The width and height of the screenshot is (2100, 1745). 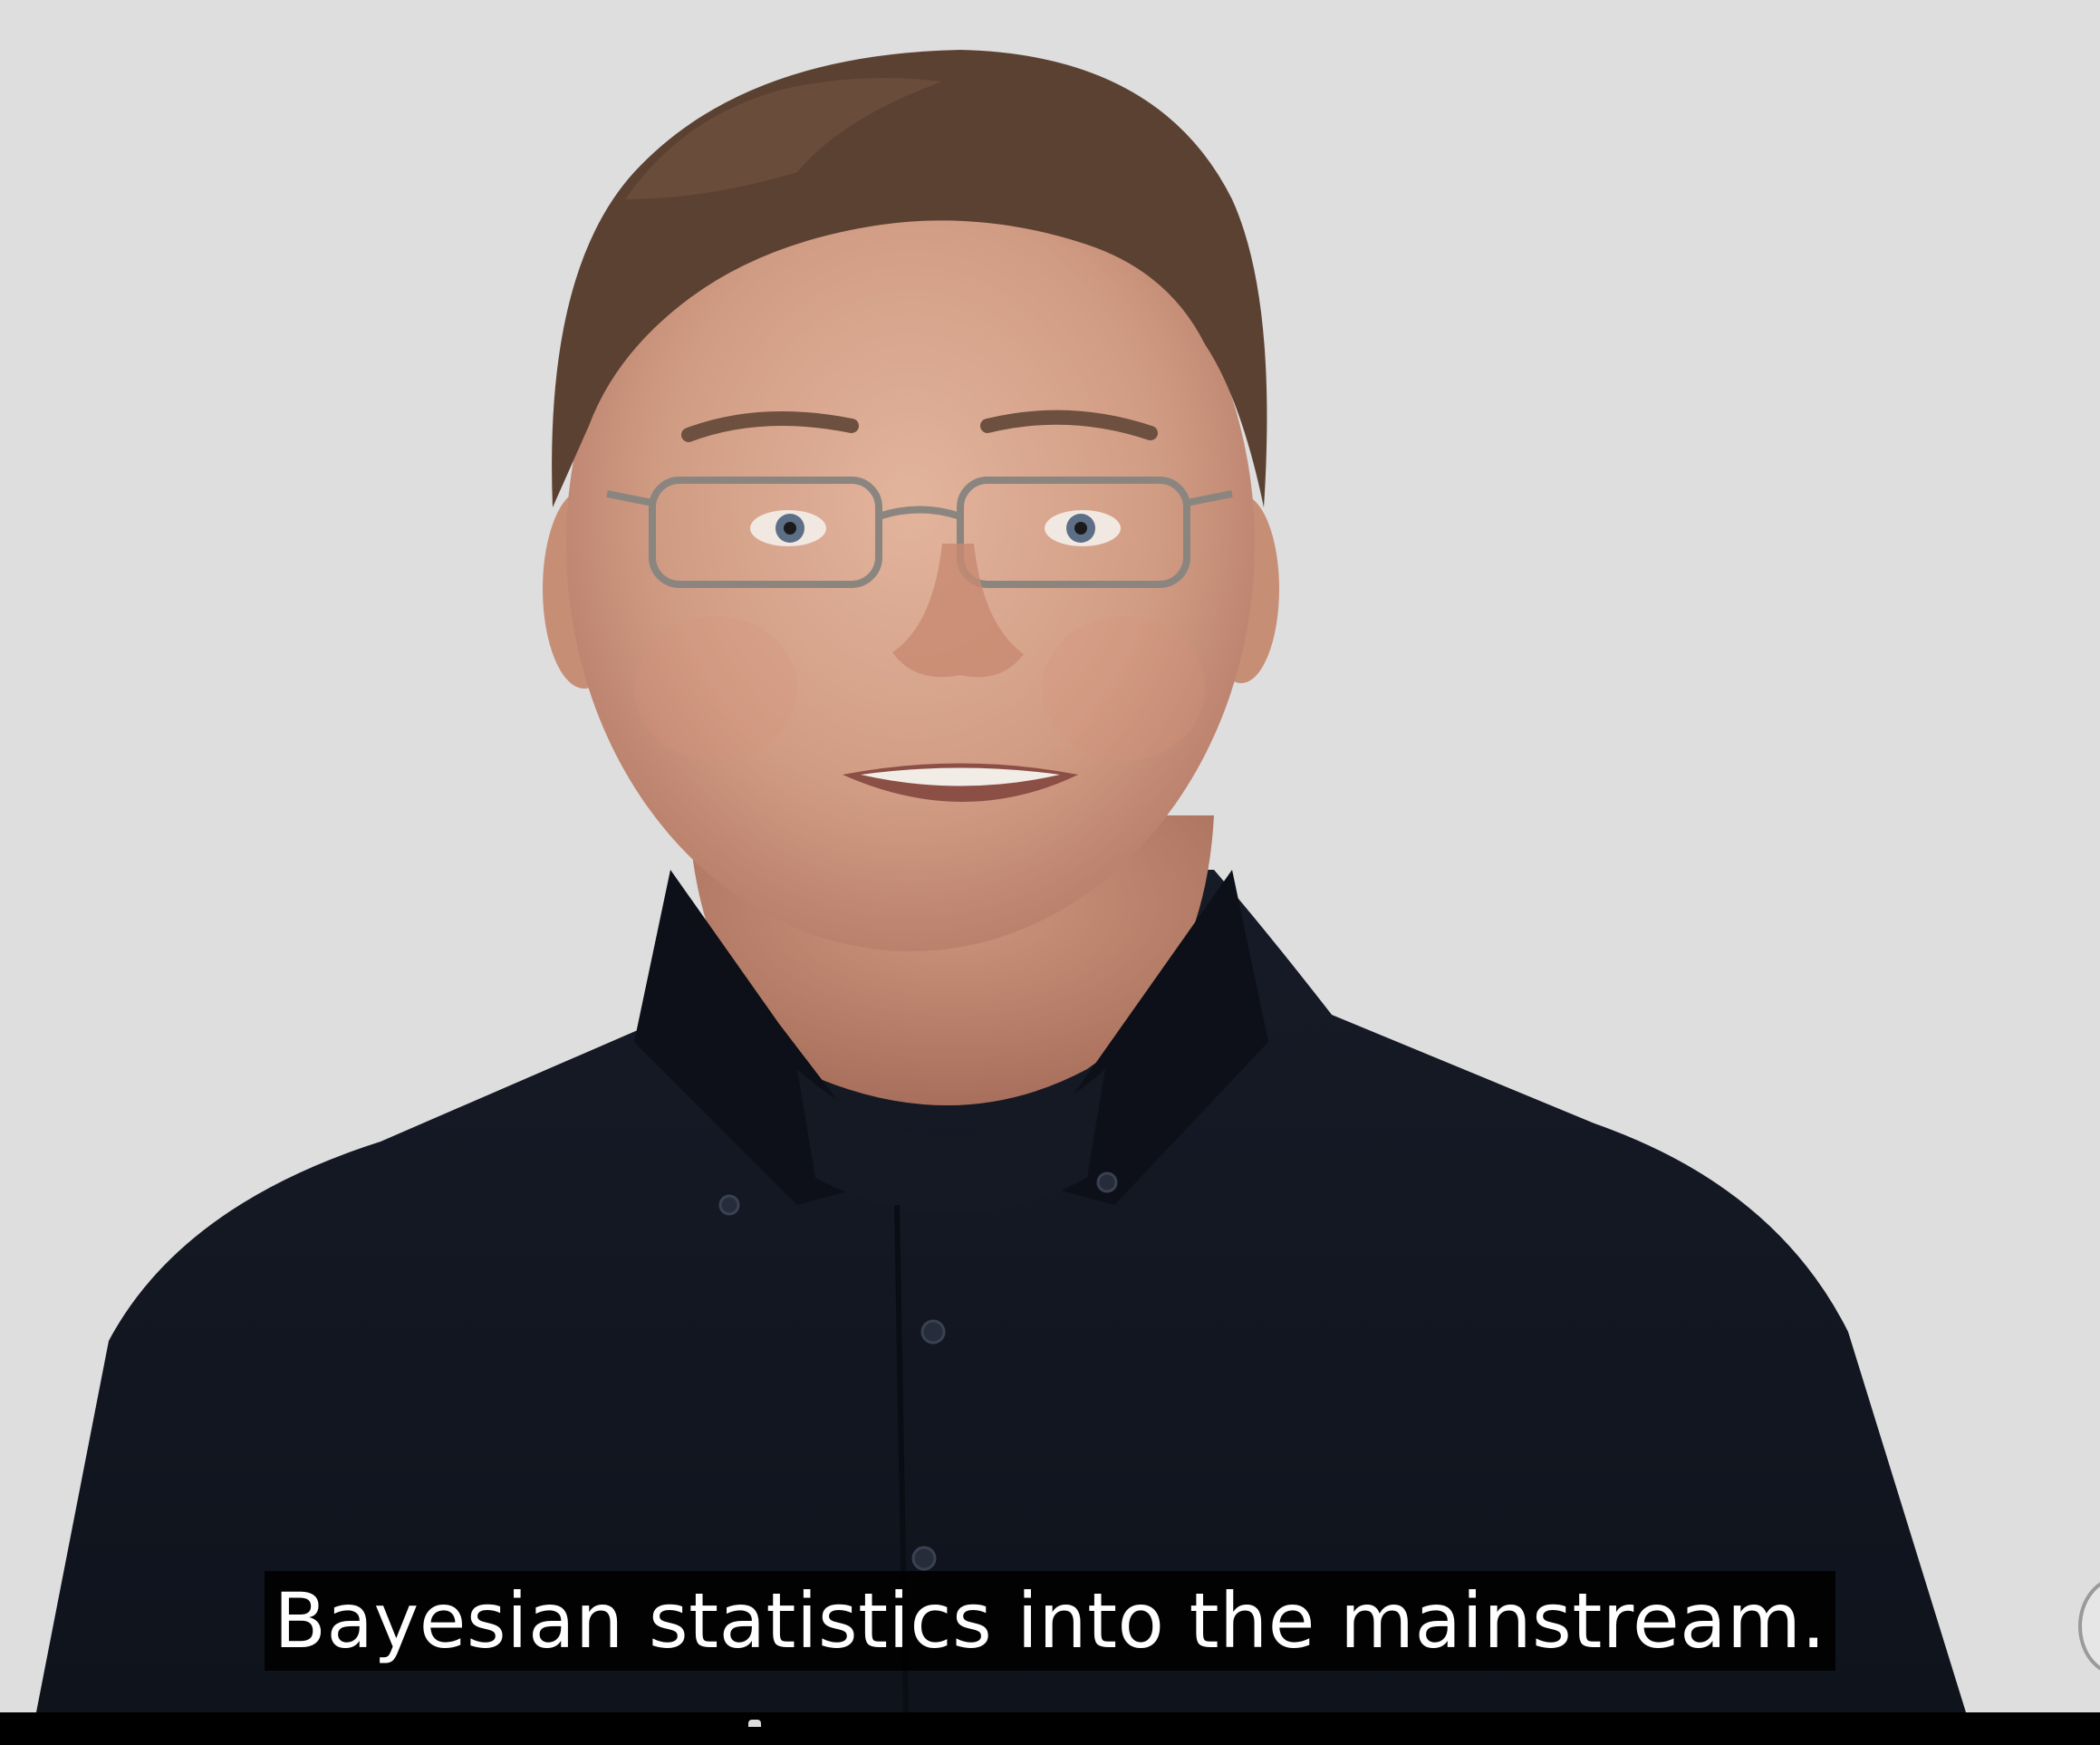 What do you see at coordinates (919, 532) in the screenshot?
I see `glasses` at bounding box center [919, 532].